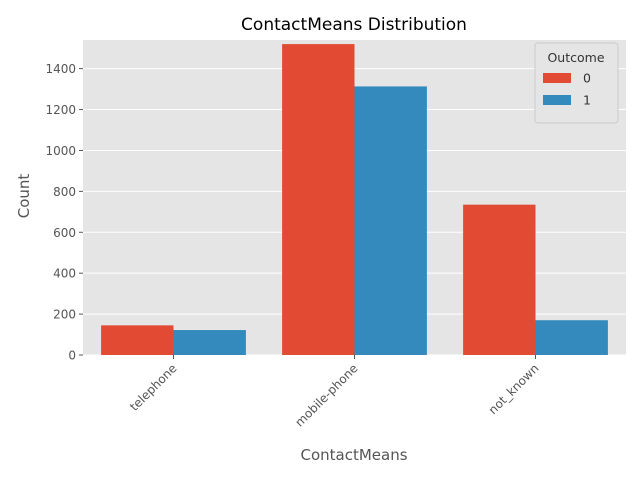  What do you see at coordinates (567, 89) in the screenshot?
I see `legend-items: 01` at bounding box center [567, 89].